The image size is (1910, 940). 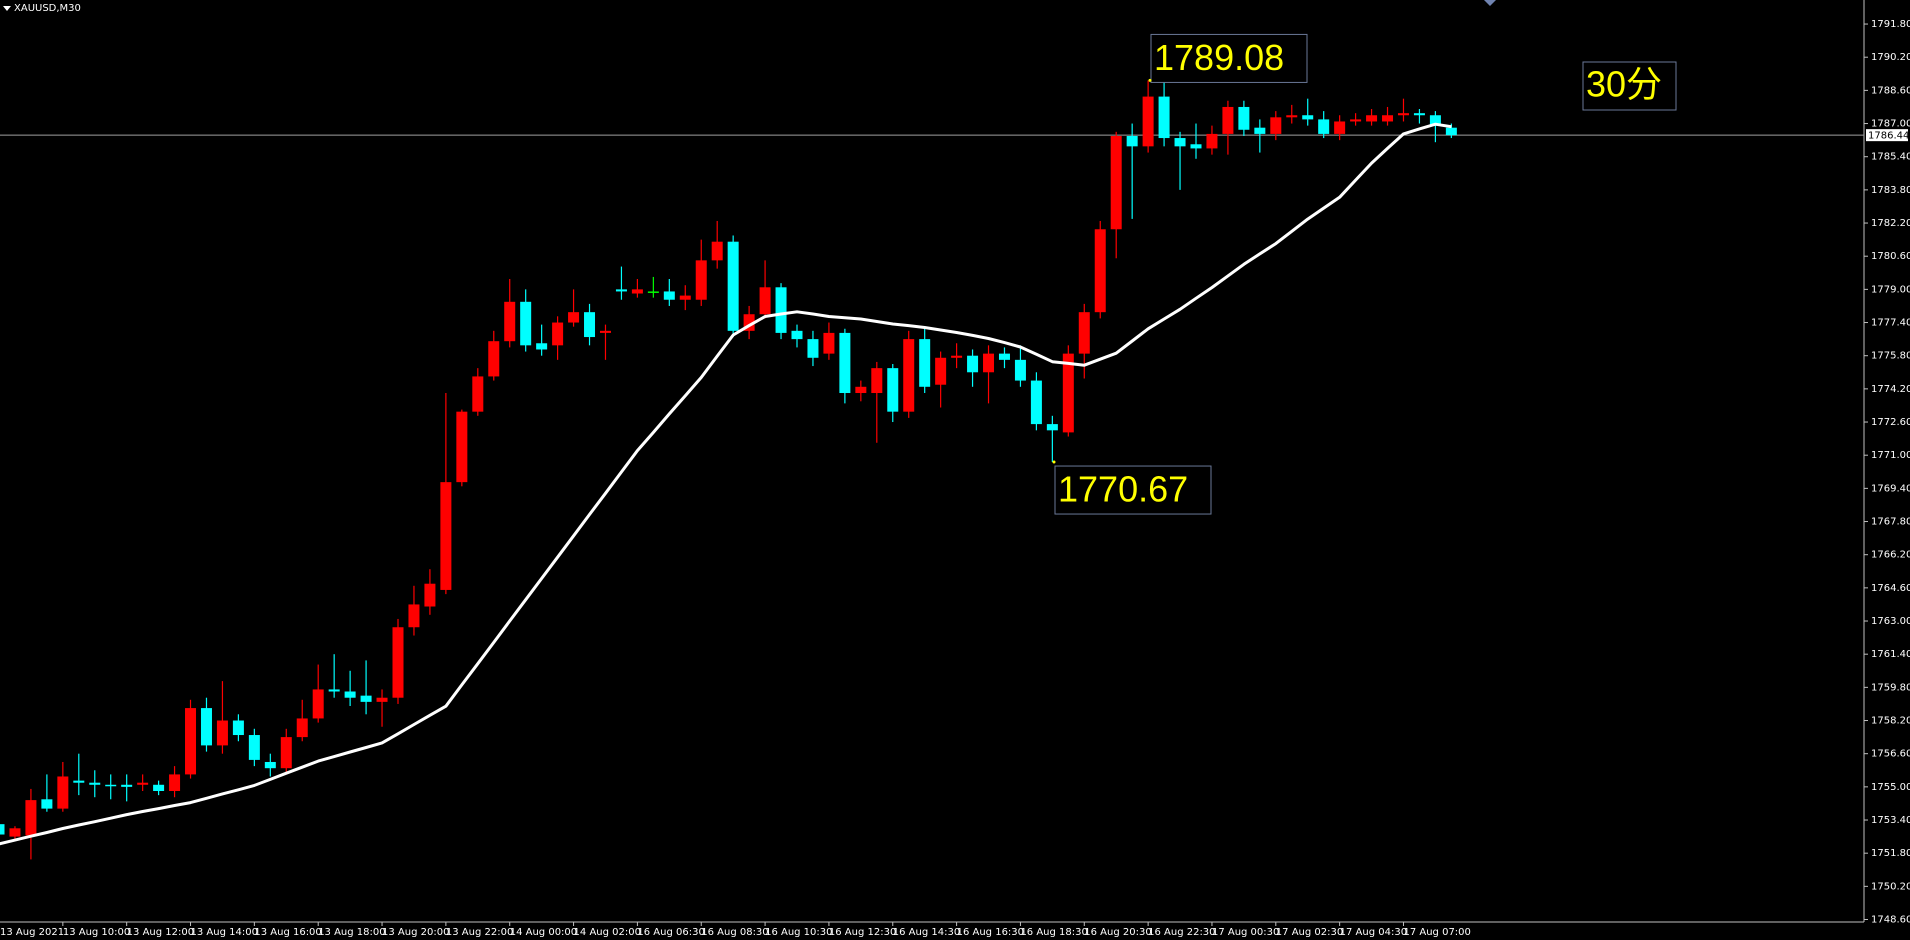 What do you see at coordinates (1890, 621) in the screenshot?
I see `y-tick-label: 1763.00` at bounding box center [1890, 621].